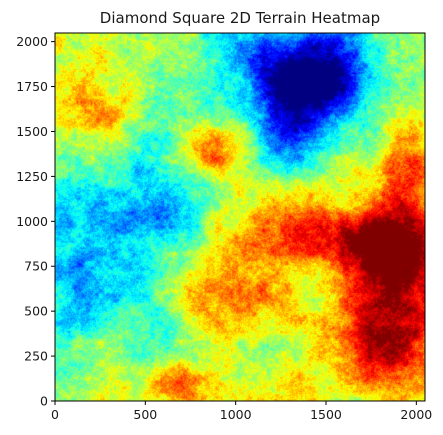  I want to click on x-tick-label: 2000, so click(416, 414).